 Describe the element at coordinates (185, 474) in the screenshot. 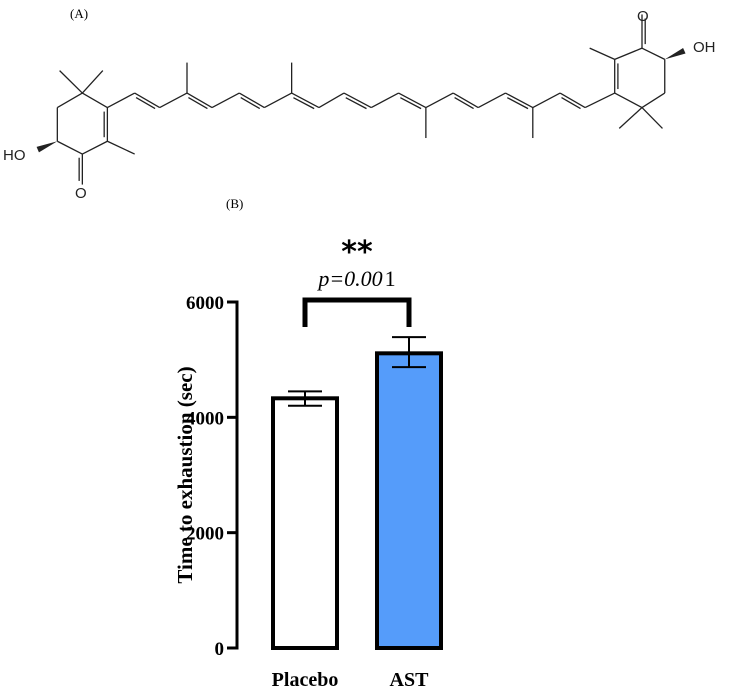

I see `y-axis-label: Time to exhaustion (sec)` at that location.